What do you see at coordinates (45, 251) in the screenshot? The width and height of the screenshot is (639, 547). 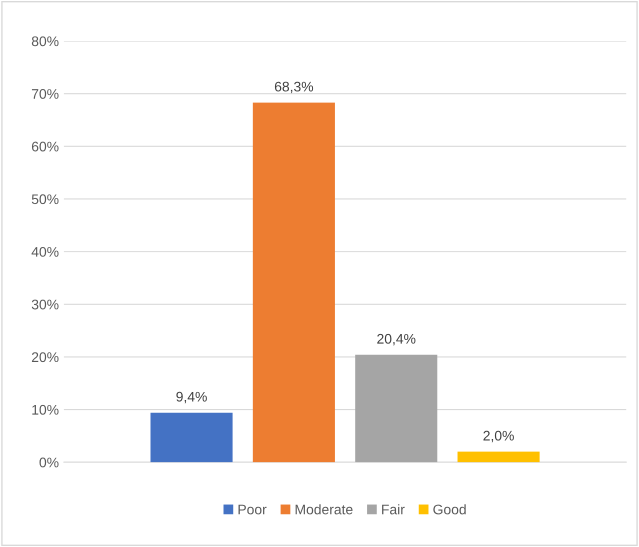 I see `y-tick-label: 40%` at bounding box center [45, 251].